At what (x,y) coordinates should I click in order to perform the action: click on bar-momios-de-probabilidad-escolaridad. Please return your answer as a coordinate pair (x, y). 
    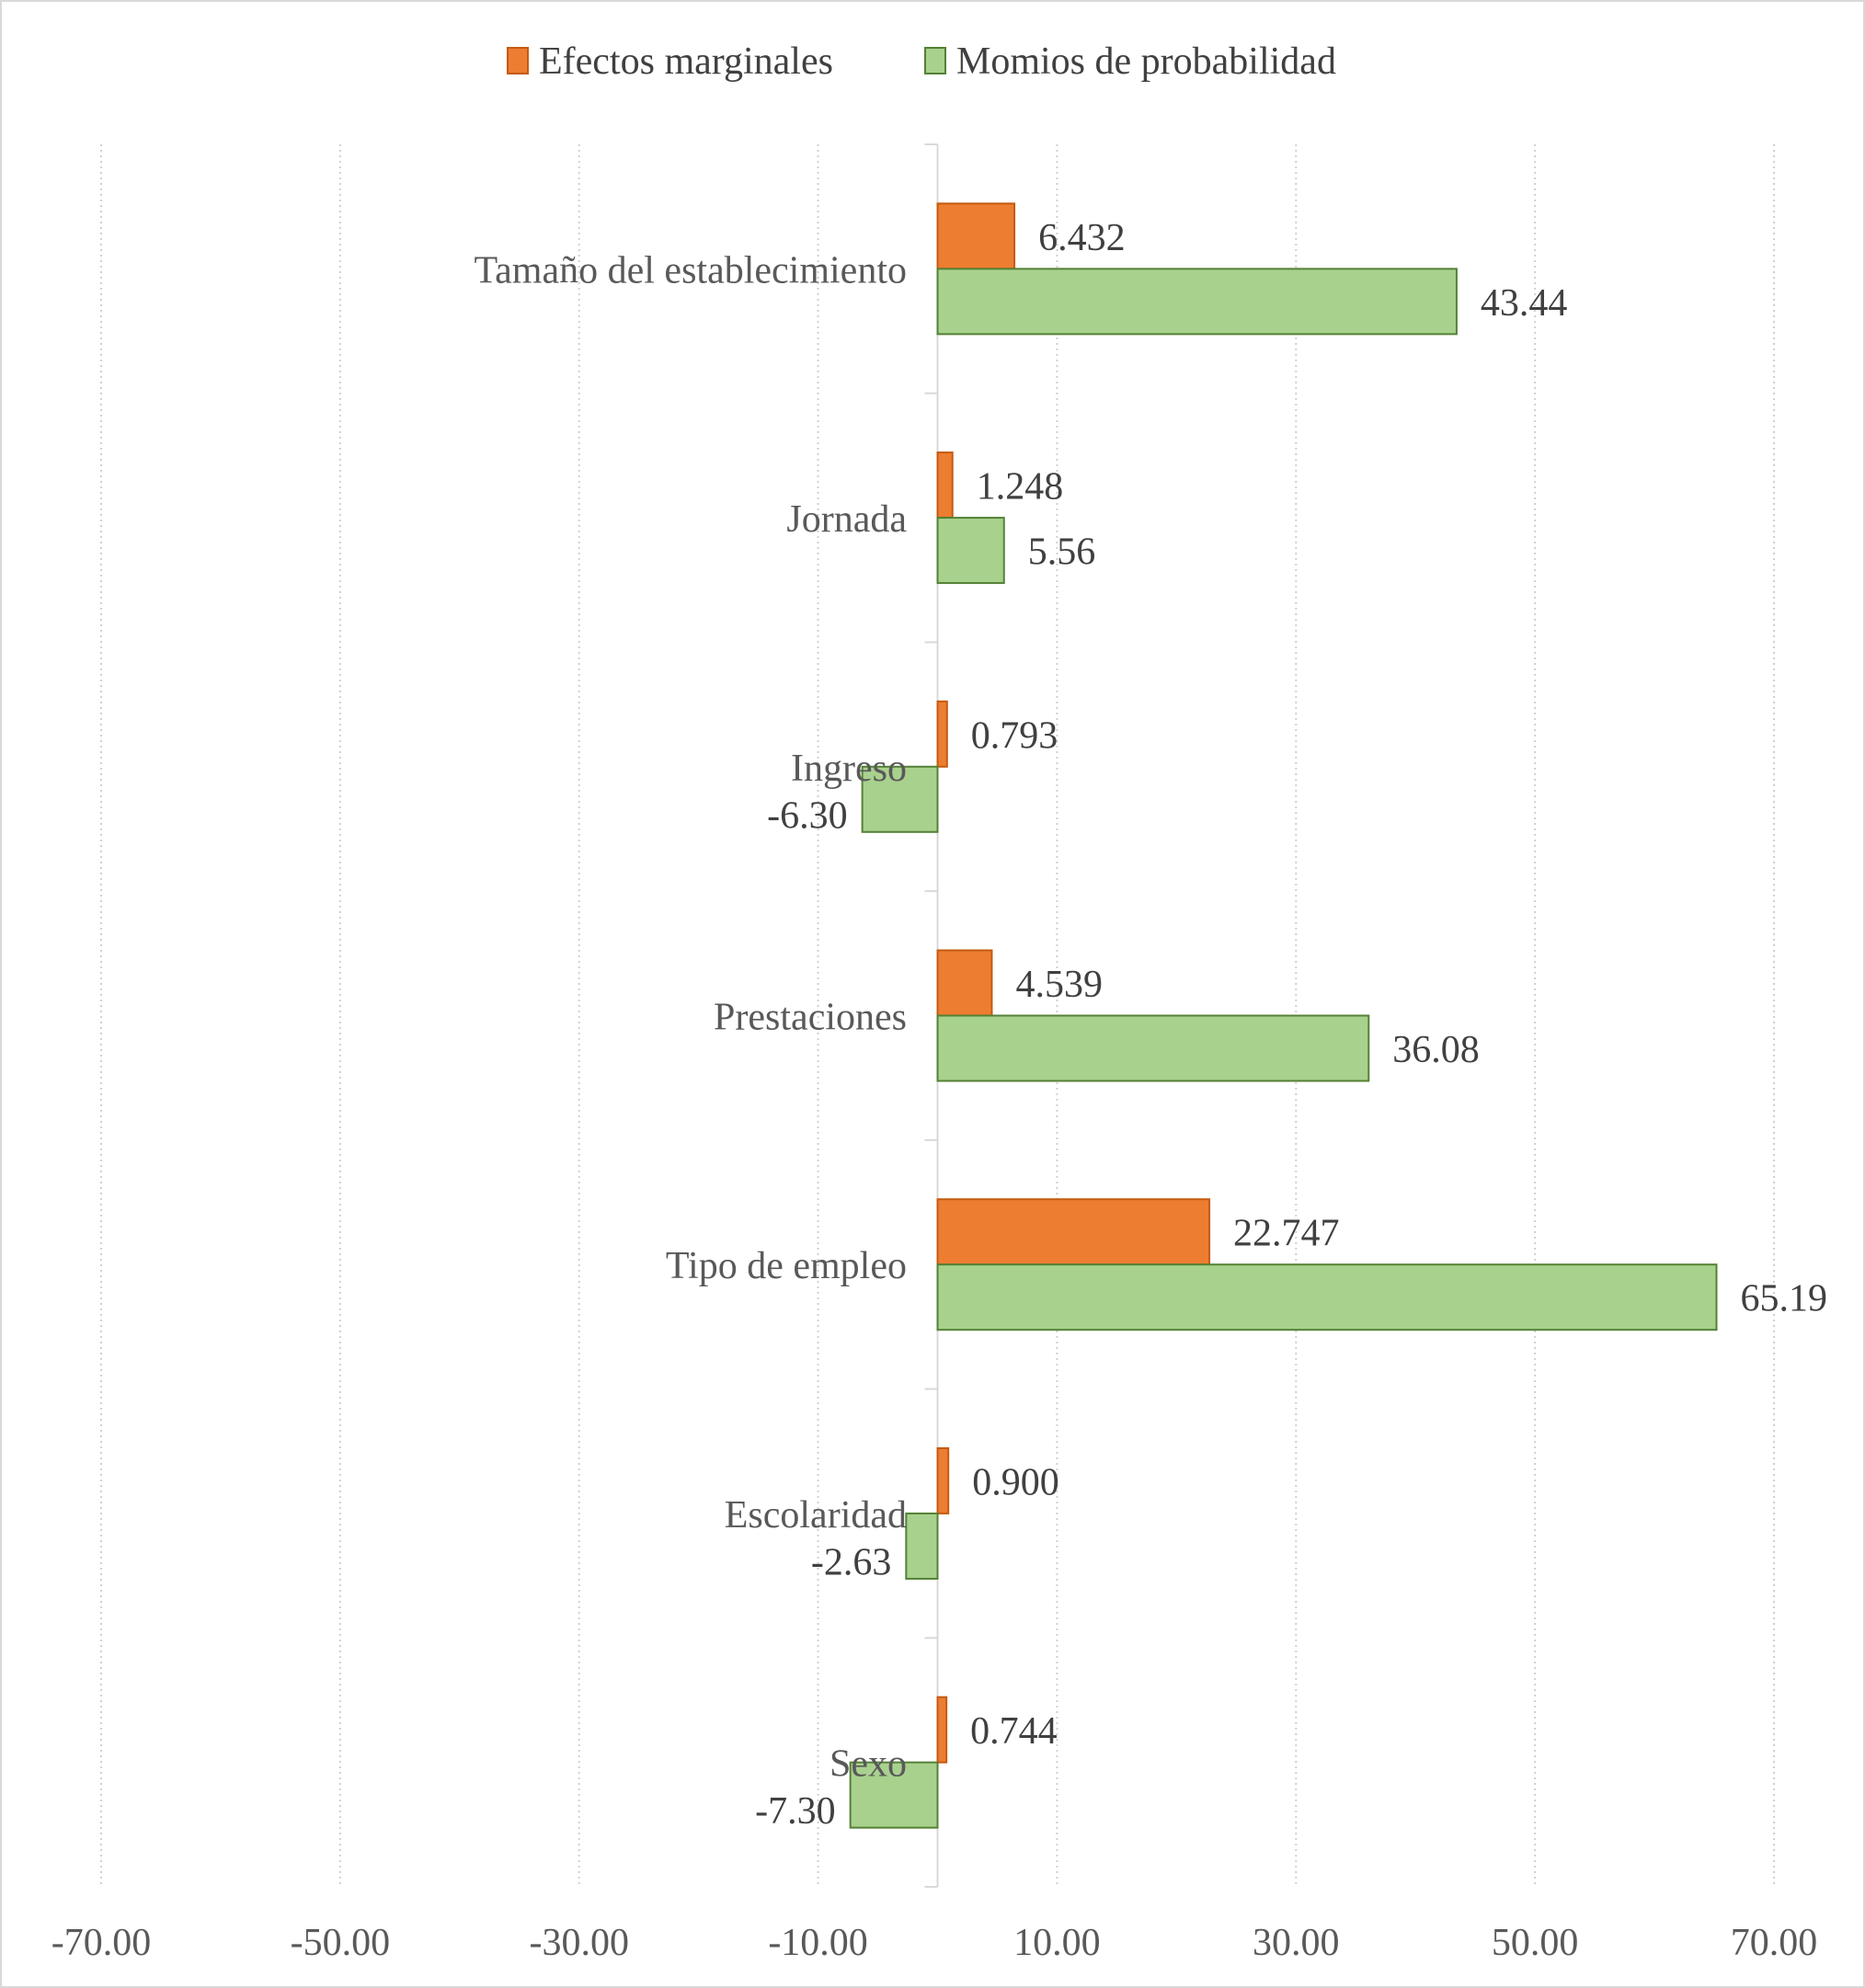
    Looking at the image, I should click on (922, 1546).